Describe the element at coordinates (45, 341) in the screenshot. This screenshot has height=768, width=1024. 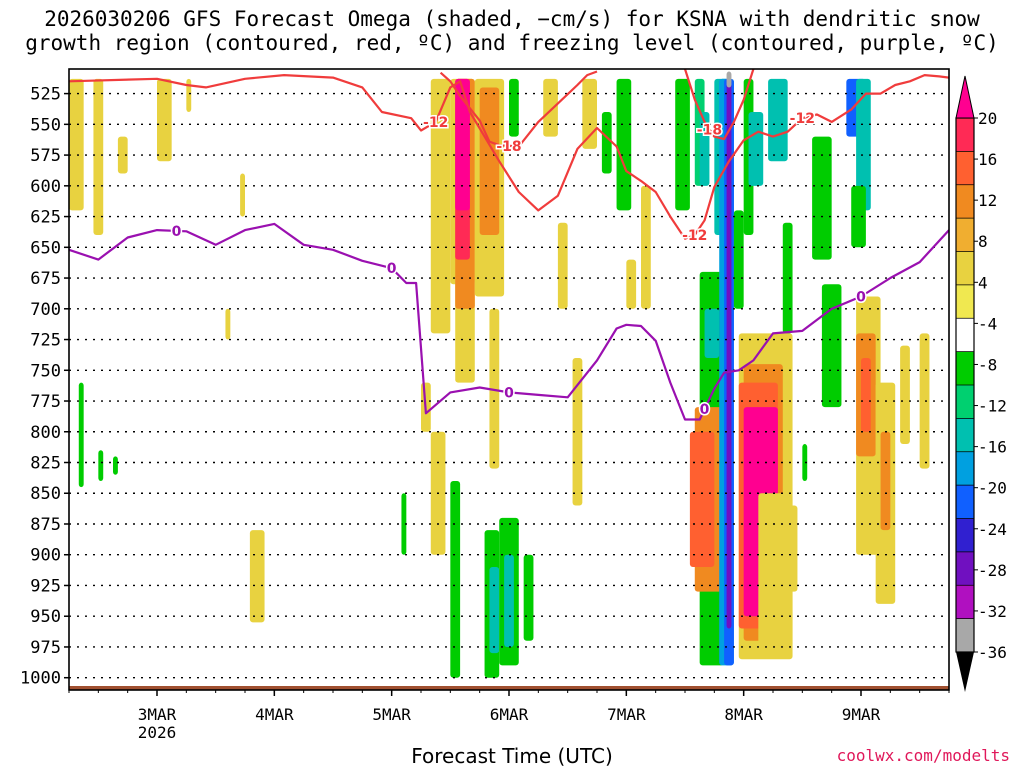
I see `y-tick-label-725: 725` at that location.